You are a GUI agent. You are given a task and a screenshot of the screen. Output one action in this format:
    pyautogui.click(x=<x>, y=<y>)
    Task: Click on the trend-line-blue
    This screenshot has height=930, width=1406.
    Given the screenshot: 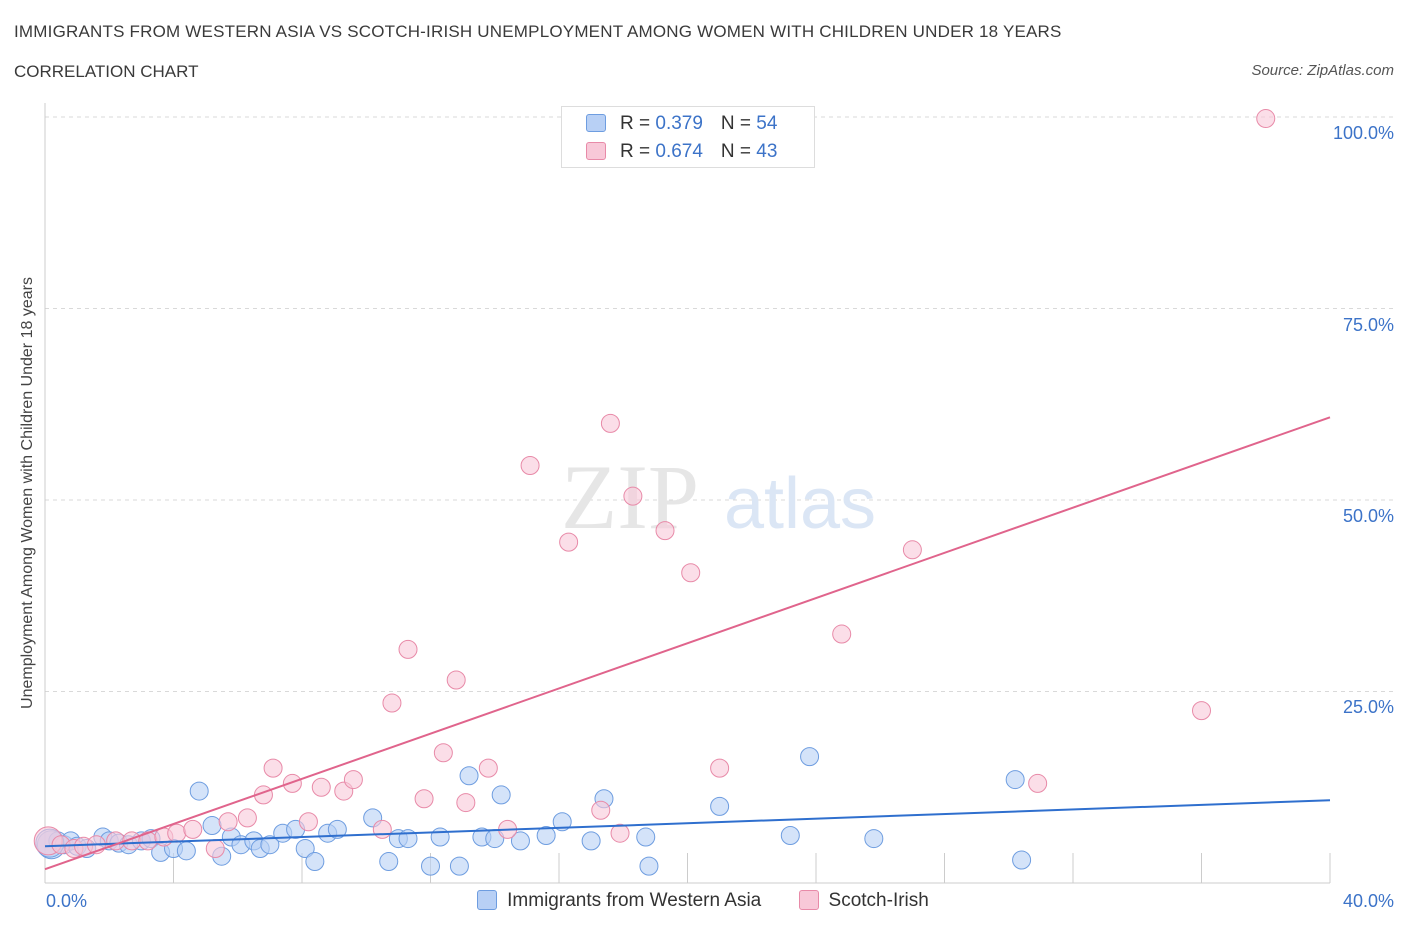 What is the action you would take?
    pyautogui.click(x=687, y=823)
    